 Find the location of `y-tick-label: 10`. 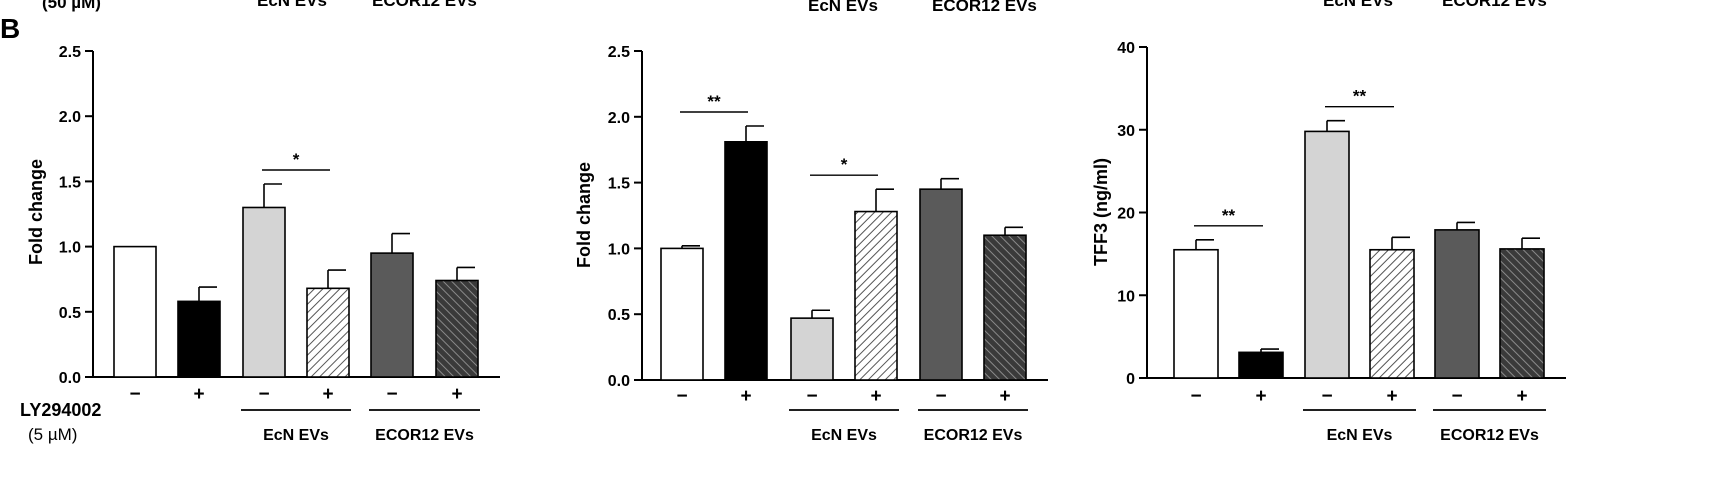

y-tick-label: 10 is located at coordinates (1126, 296).